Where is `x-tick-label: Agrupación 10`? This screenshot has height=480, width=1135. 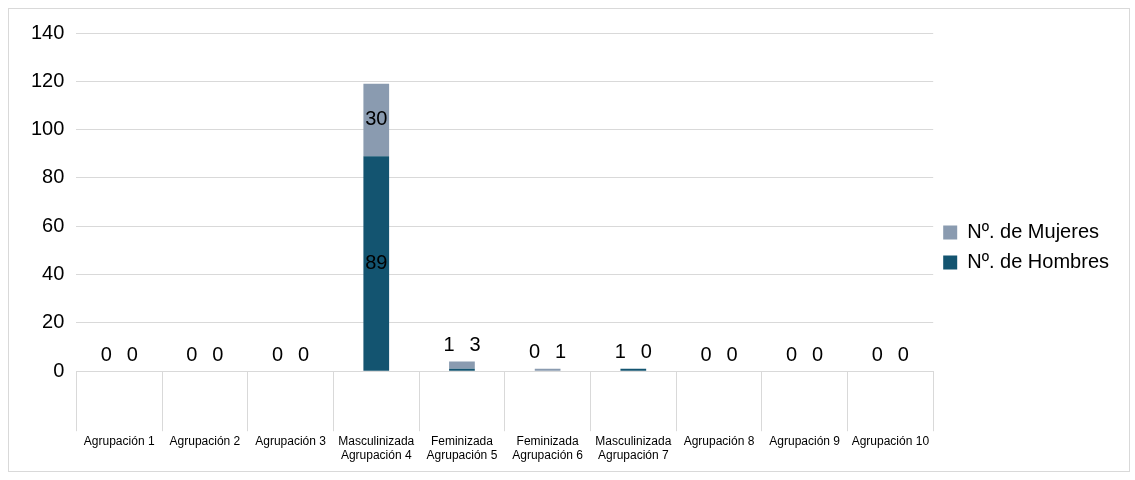
x-tick-label: Agrupación 10 is located at coordinates (890, 440).